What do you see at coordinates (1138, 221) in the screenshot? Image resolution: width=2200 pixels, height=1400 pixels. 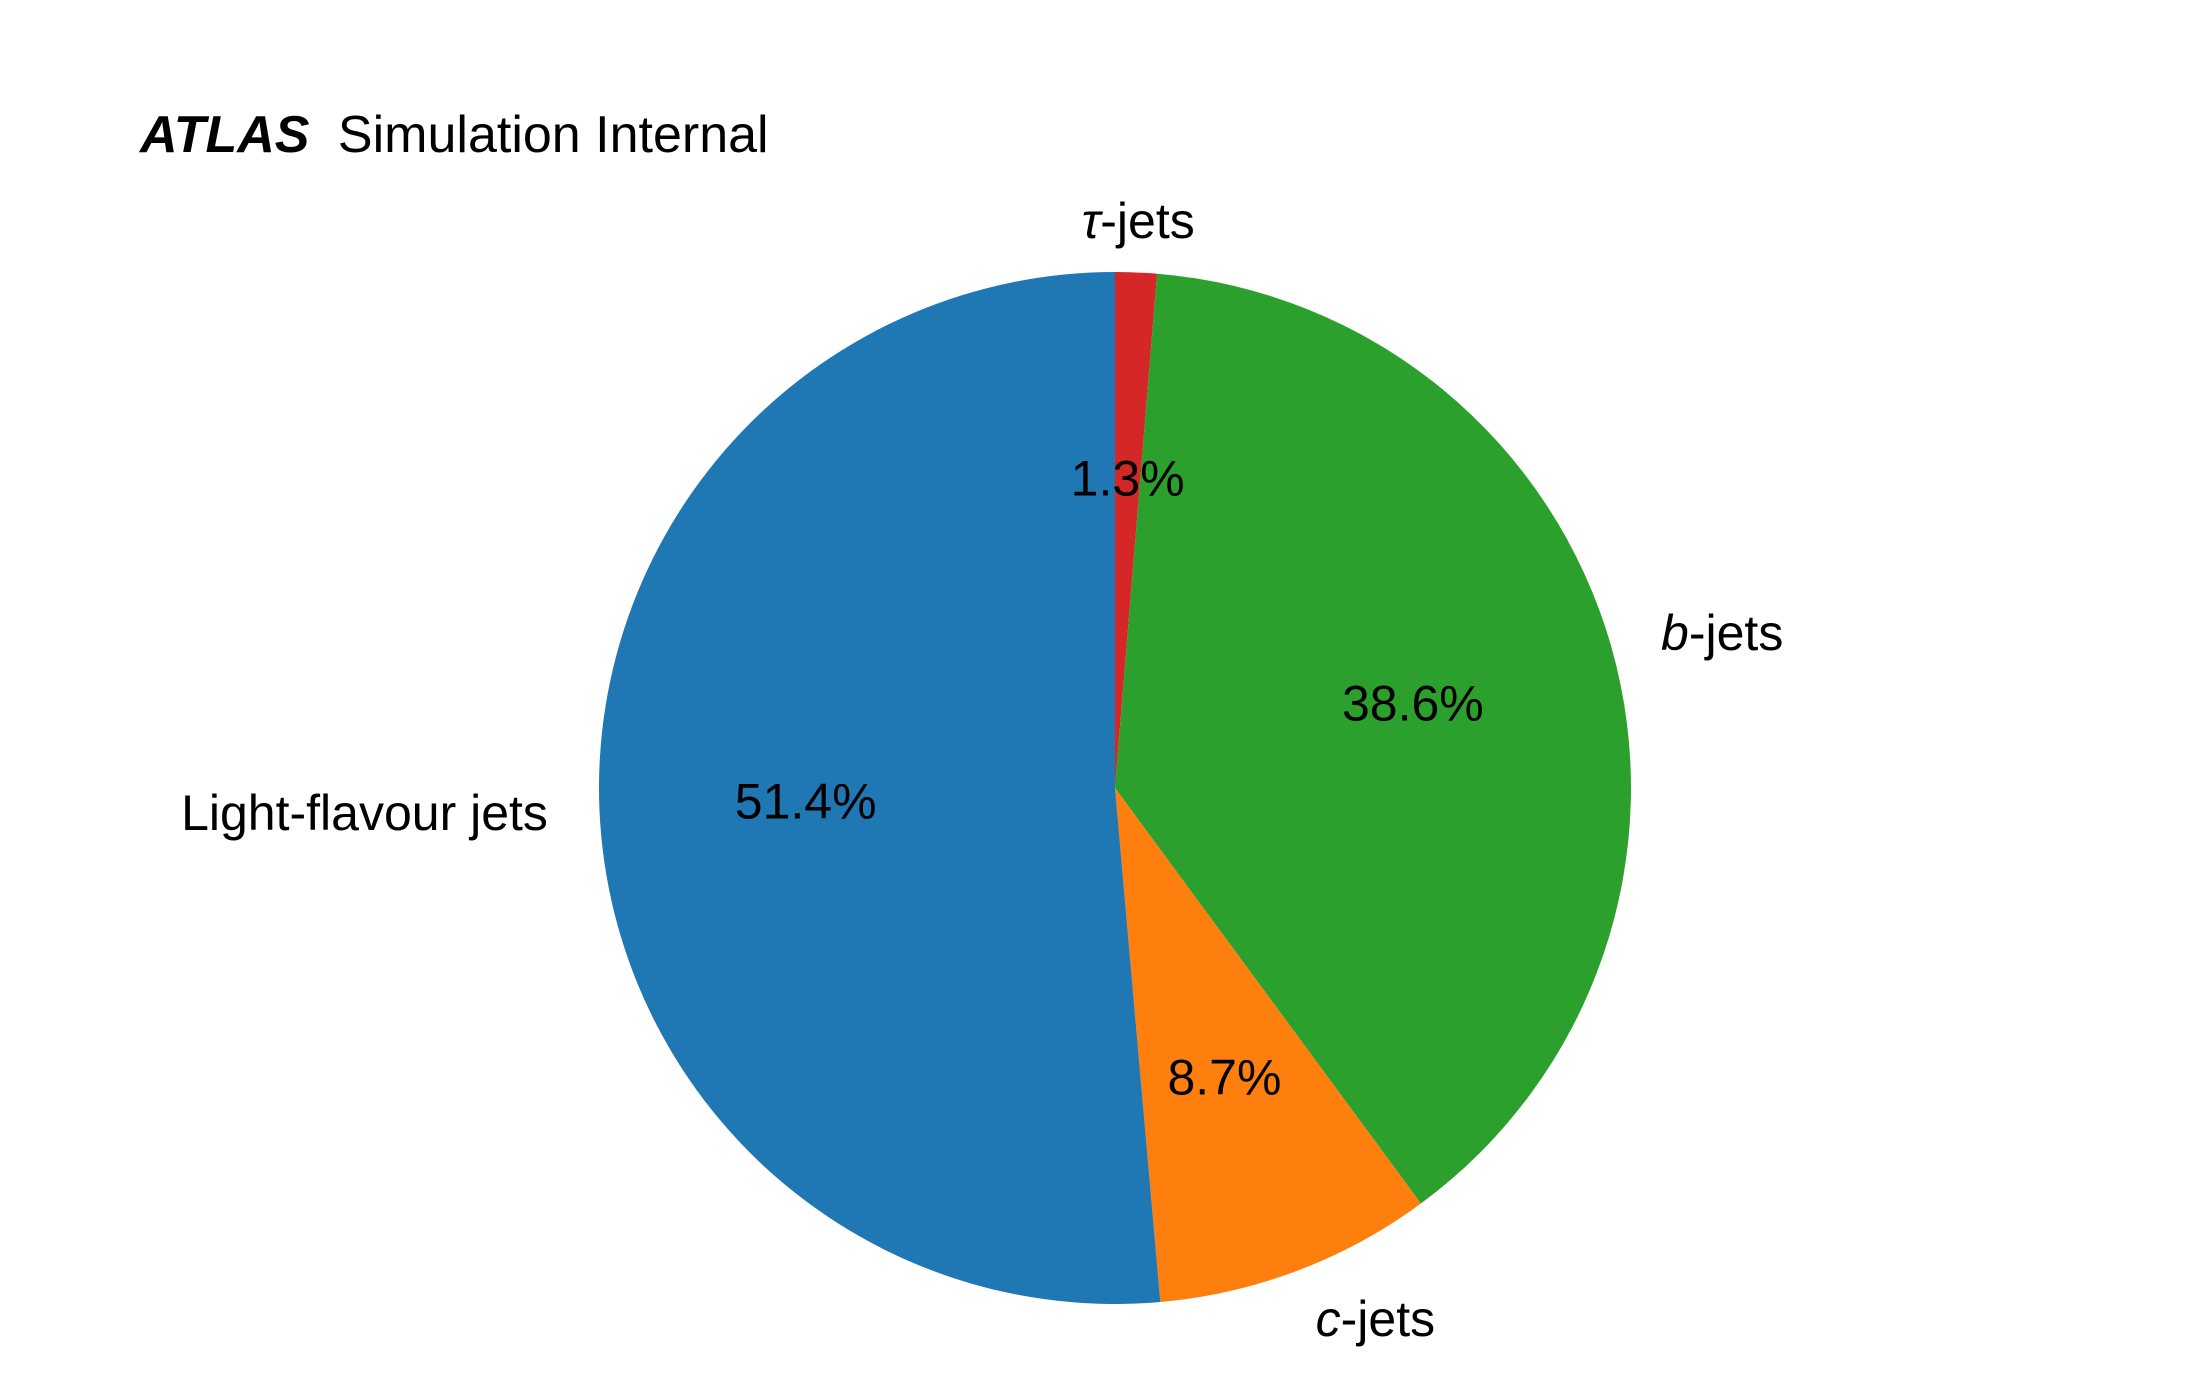 I see `category-label-tau-jets: τ-jets` at bounding box center [1138, 221].